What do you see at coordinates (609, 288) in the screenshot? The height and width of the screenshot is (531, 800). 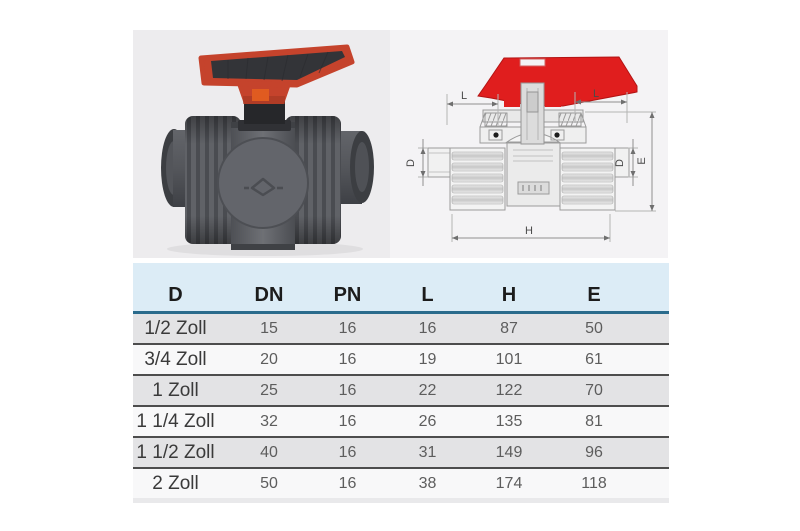 I see `column-header-e: E` at bounding box center [609, 288].